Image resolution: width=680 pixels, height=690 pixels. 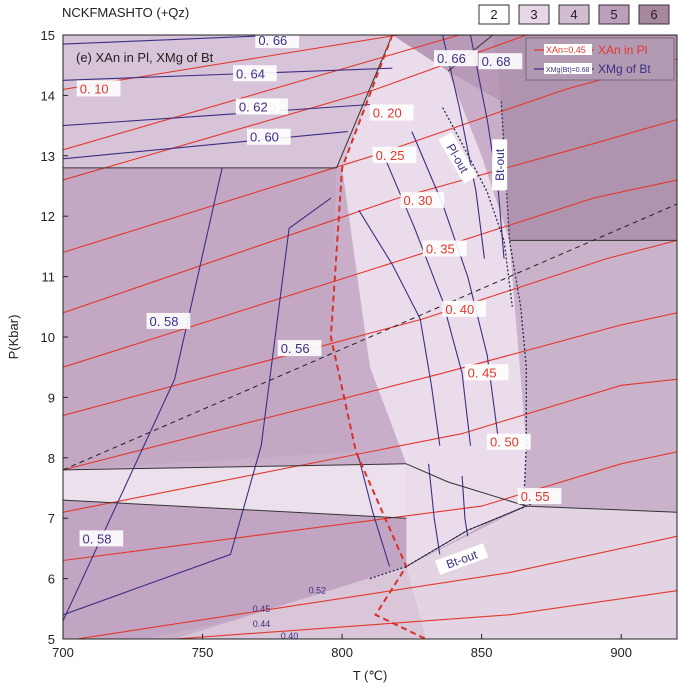 I want to click on y-tick-label-13: 13, so click(x=48, y=156).